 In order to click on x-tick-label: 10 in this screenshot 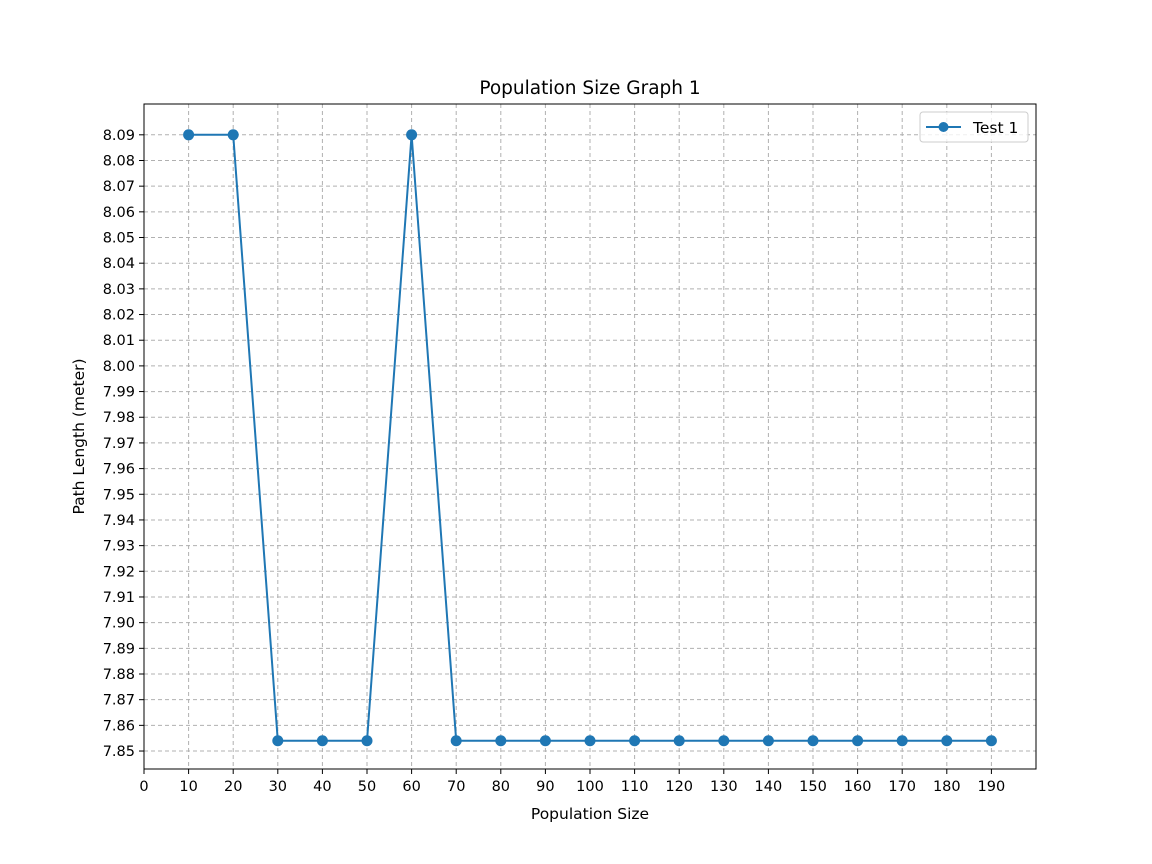, I will do `click(188, 787)`.